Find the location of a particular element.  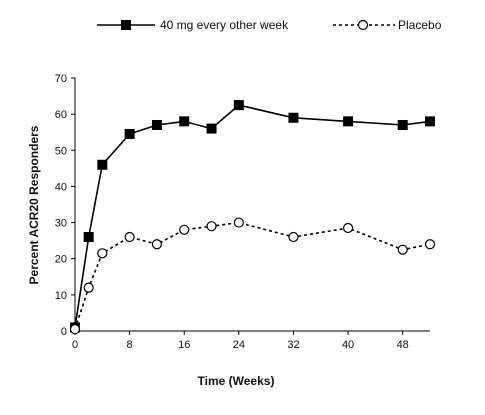

y-tick-label: 70 is located at coordinates (61, 79).